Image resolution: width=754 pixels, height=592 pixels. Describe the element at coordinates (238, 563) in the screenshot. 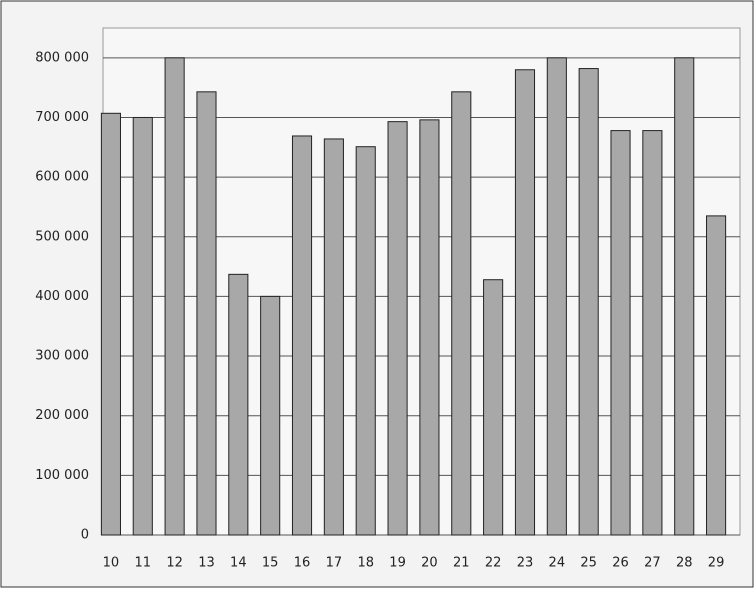

I see `x-tick-label: 14` at that location.